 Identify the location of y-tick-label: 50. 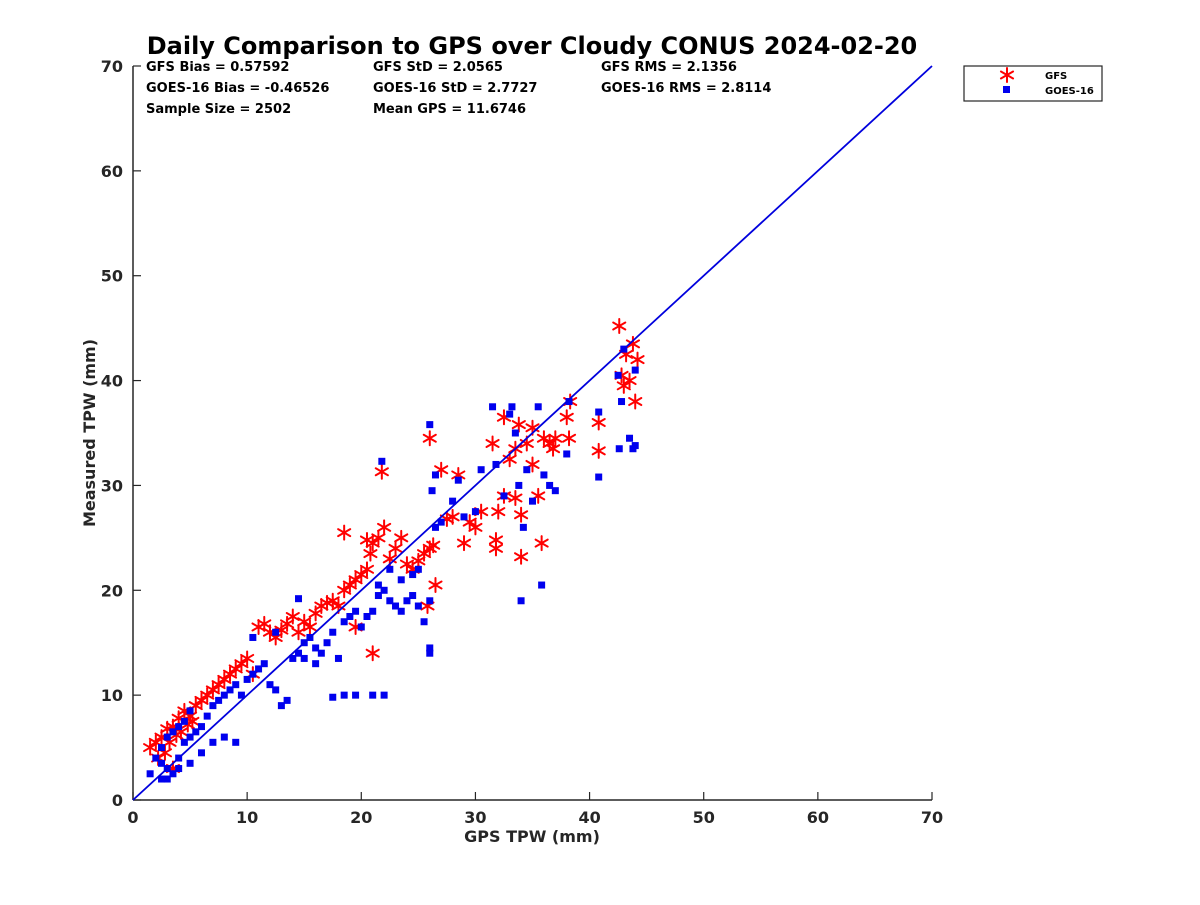
(112, 276).